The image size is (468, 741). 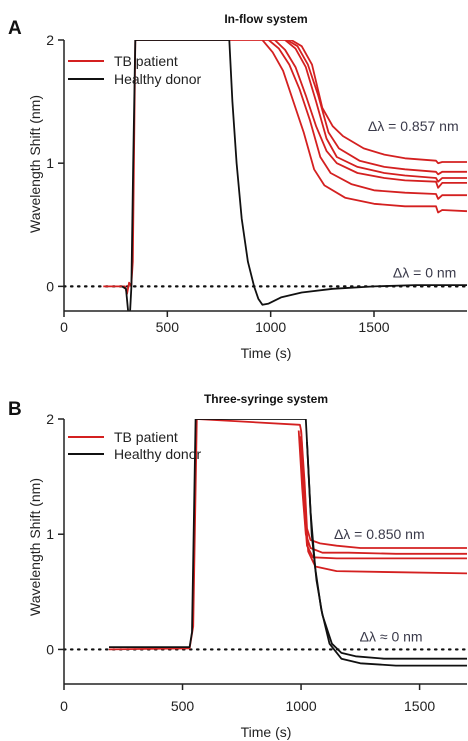 What do you see at coordinates (168, 327) in the screenshot?
I see `panel-a-x-tick-label: 500` at bounding box center [168, 327].